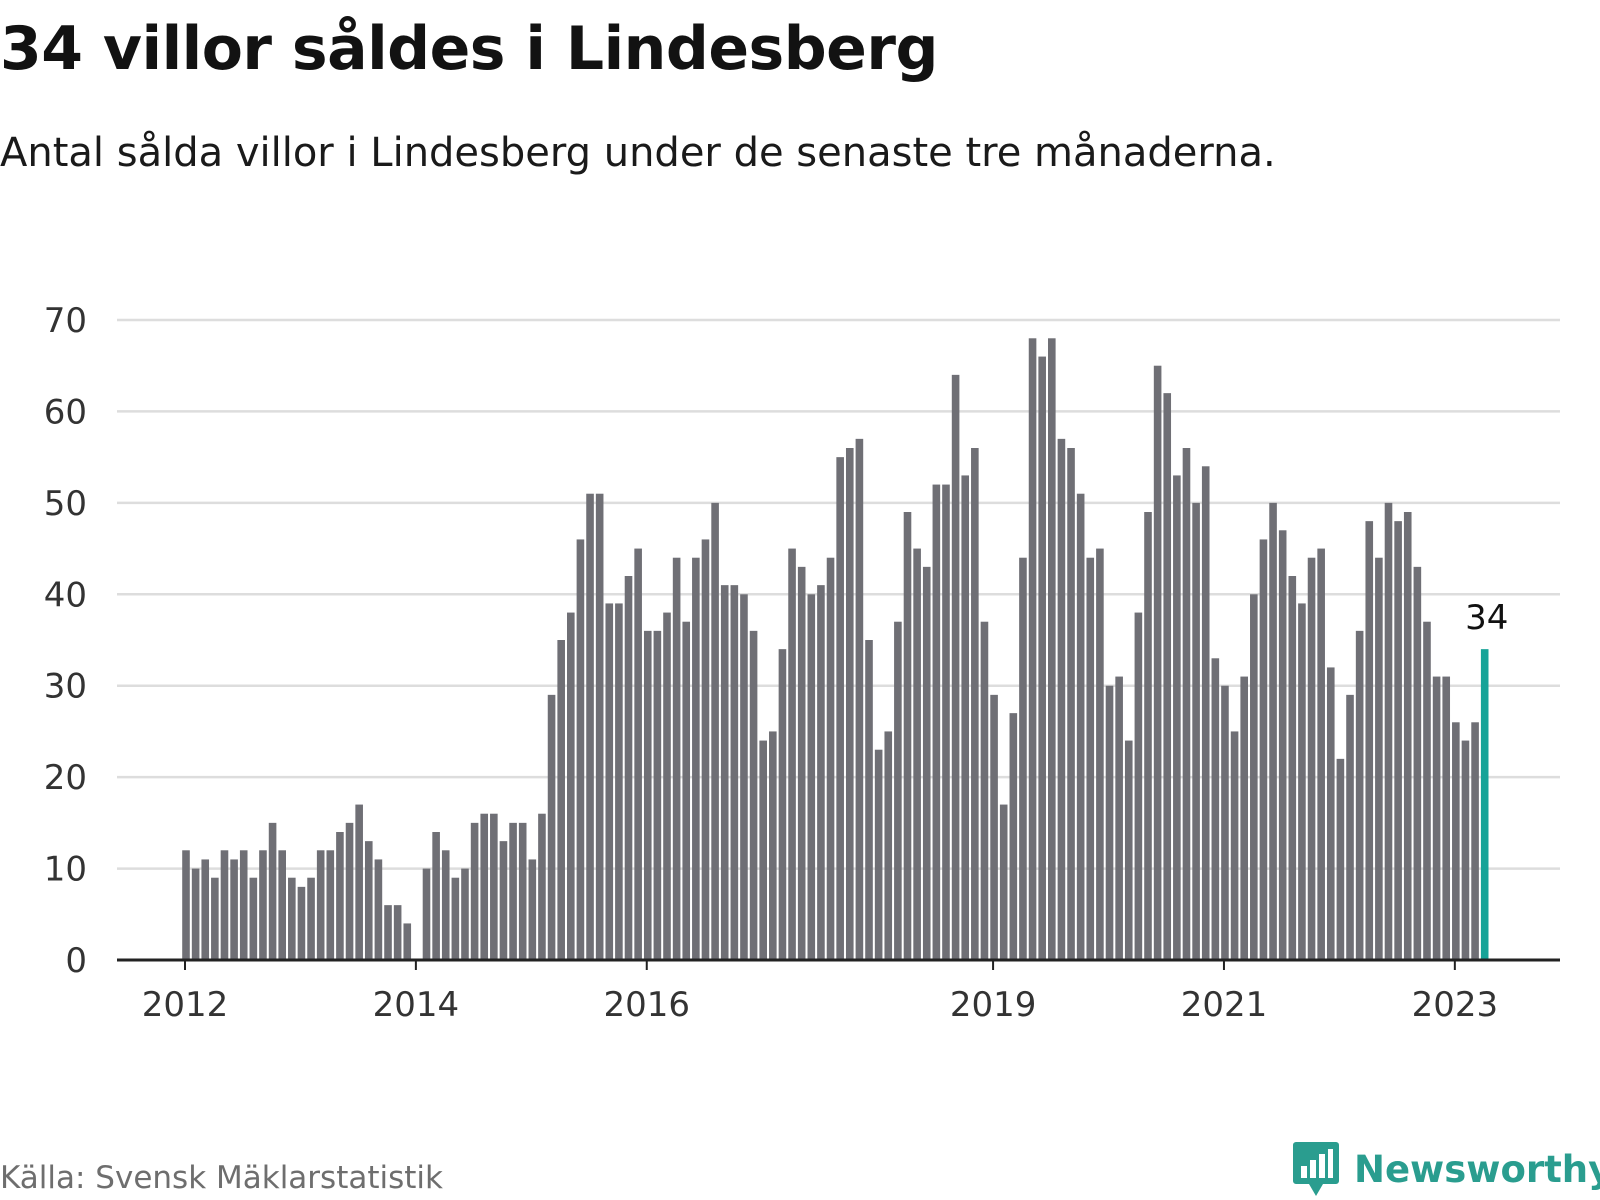 The height and width of the screenshot is (1200, 1600). Describe the element at coordinates (65, 778) in the screenshot. I see `y-tick-label: 20` at that location.